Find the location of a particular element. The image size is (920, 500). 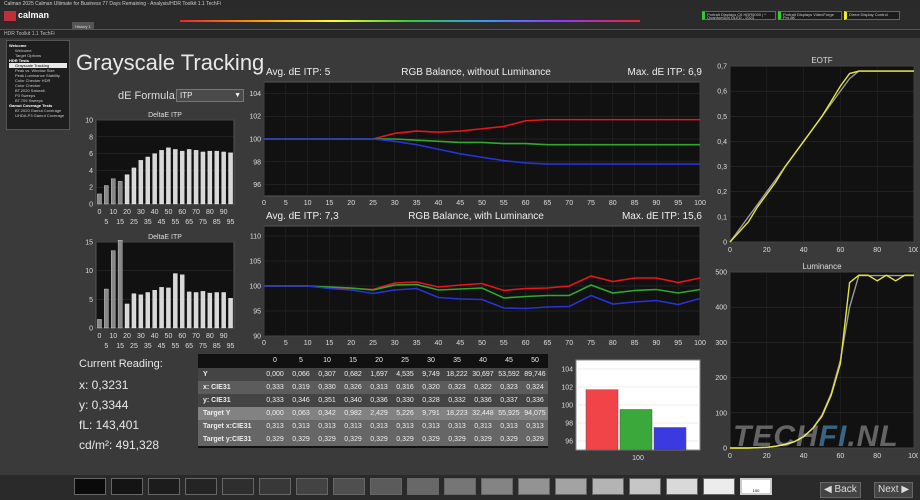

column-header: 0 is located at coordinates (275, 360).